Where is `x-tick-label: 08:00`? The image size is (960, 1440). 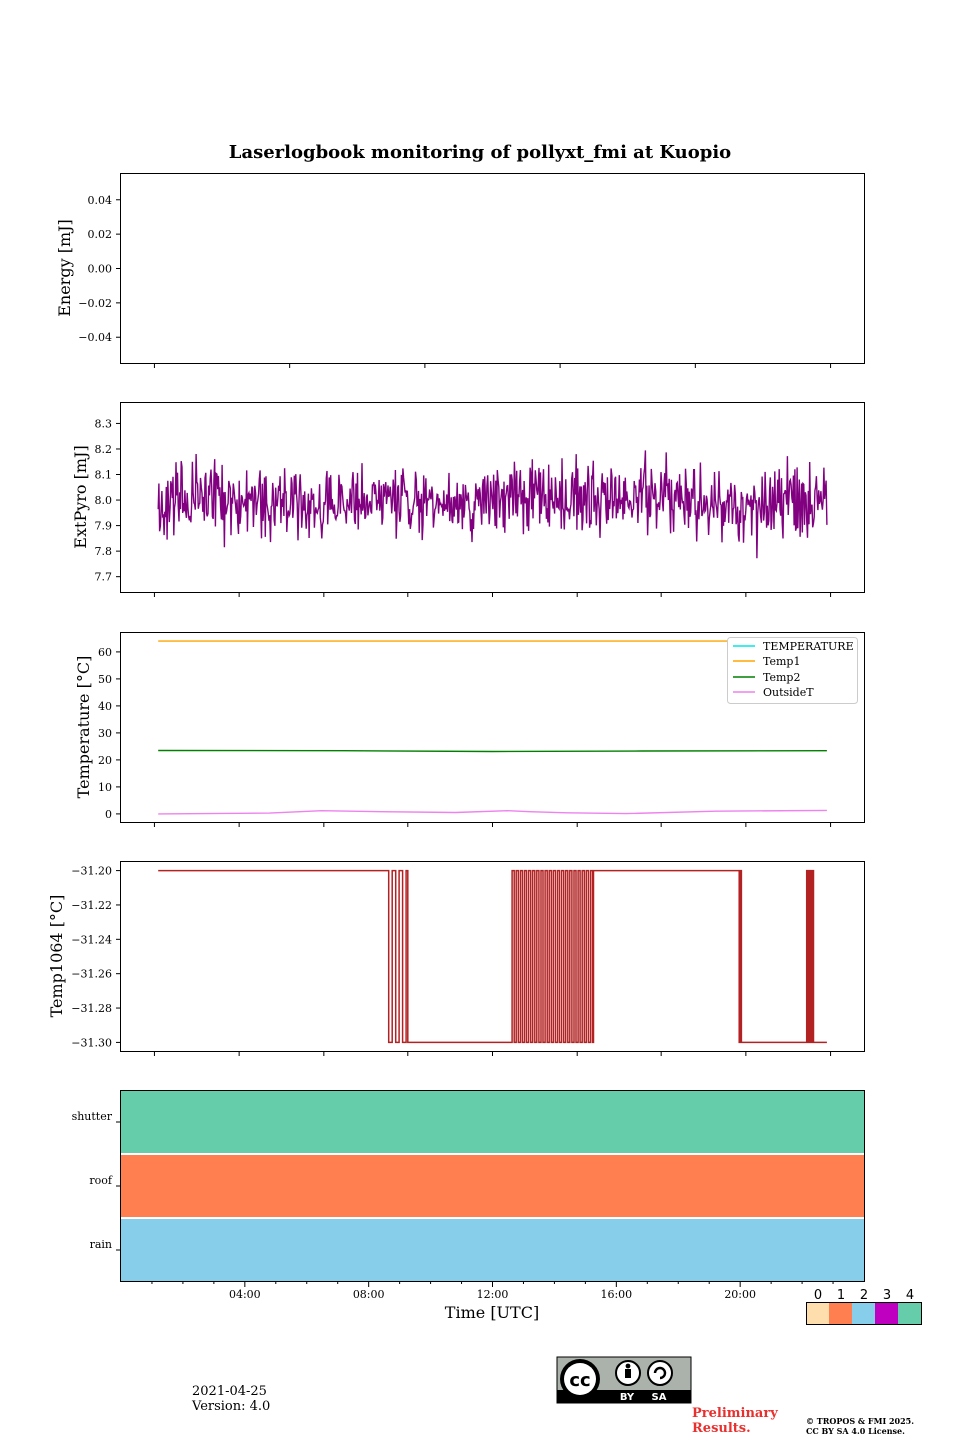
x-tick-label: 08:00 is located at coordinates (369, 1294).